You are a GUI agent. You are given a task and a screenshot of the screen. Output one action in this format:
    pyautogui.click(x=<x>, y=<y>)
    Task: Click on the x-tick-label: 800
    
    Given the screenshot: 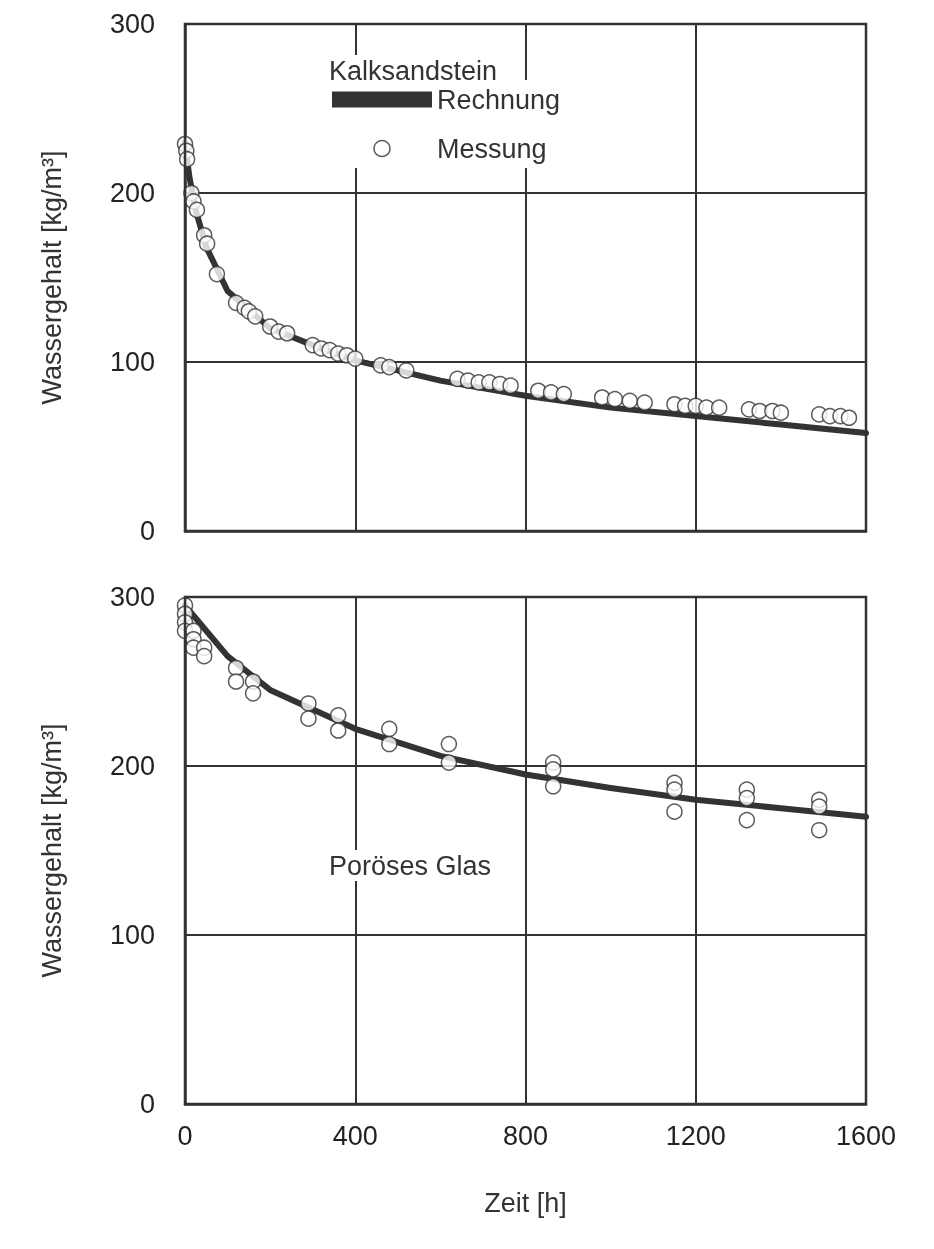 What is the action you would take?
    pyautogui.click(x=525, y=1135)
    